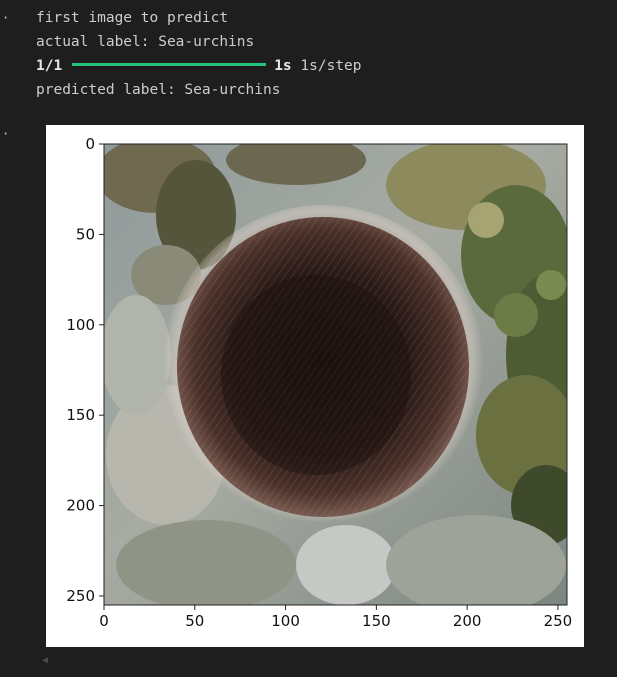 This screenshot has height=677, width=617. I want to click on y-tick-label: 200, so click(80, 506).